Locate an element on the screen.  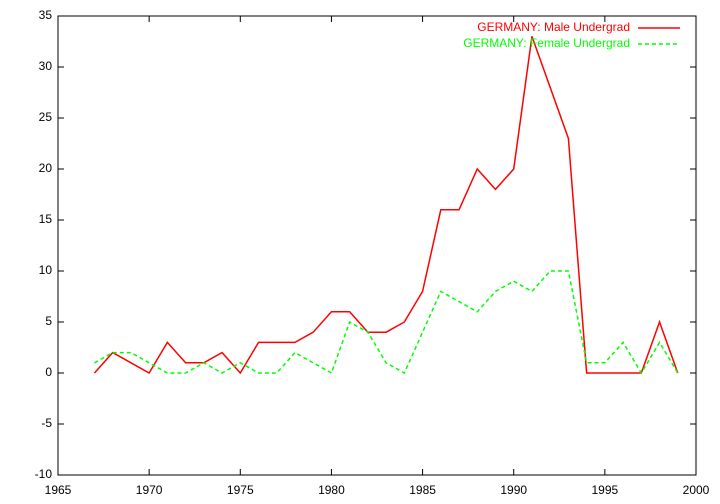
legend-label: GERMANY: Male Undergrad is located at coordinates (553, 27).